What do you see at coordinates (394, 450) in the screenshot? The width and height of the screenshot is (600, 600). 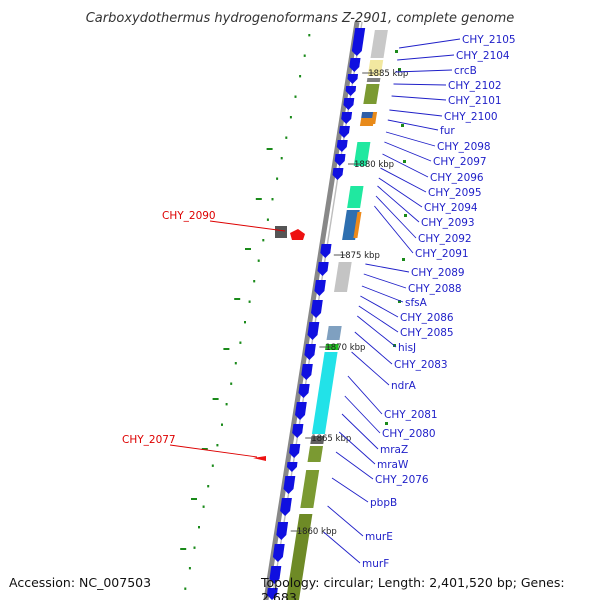 I see `gene-label-mraz: mraZ` at bounding box center [394, 450].